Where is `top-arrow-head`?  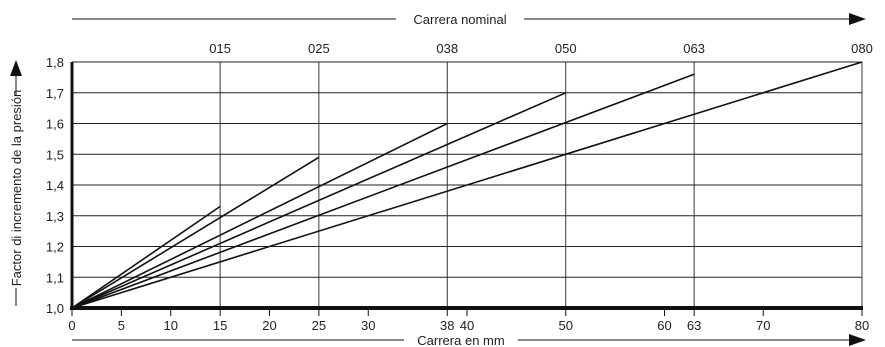
top-arrow-head is located at coordinates (857, 19).